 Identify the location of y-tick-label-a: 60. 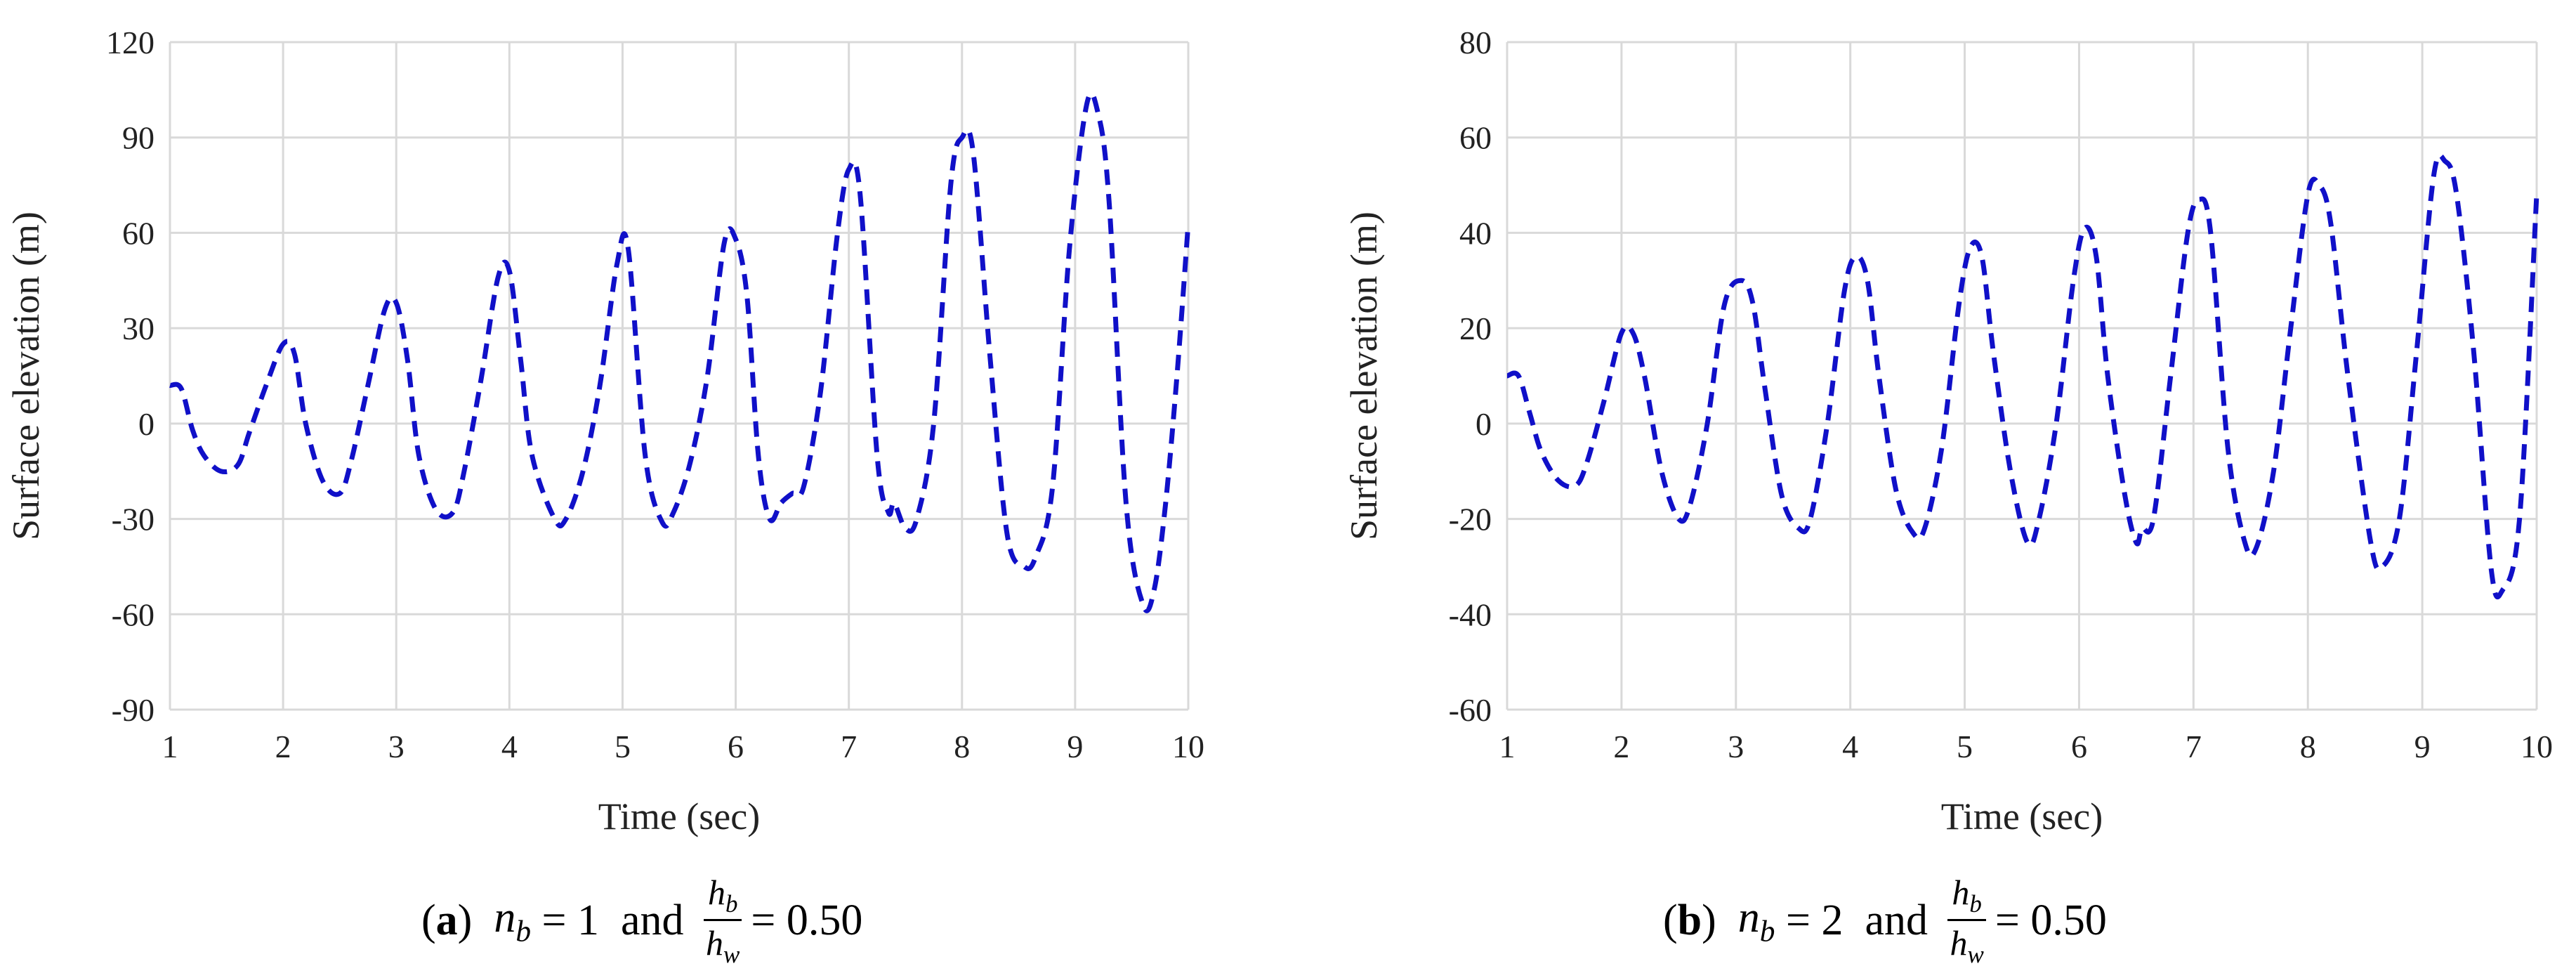
(138, 233).